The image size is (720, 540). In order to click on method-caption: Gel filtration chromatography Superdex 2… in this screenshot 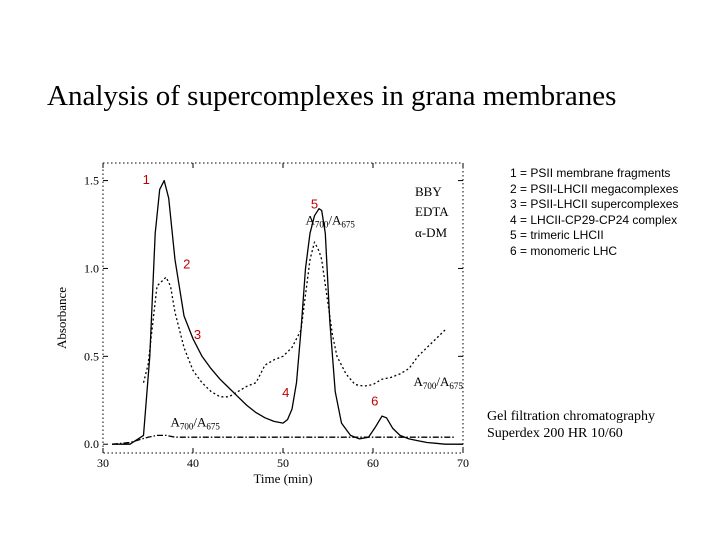, I will do `click(599, 425)`.